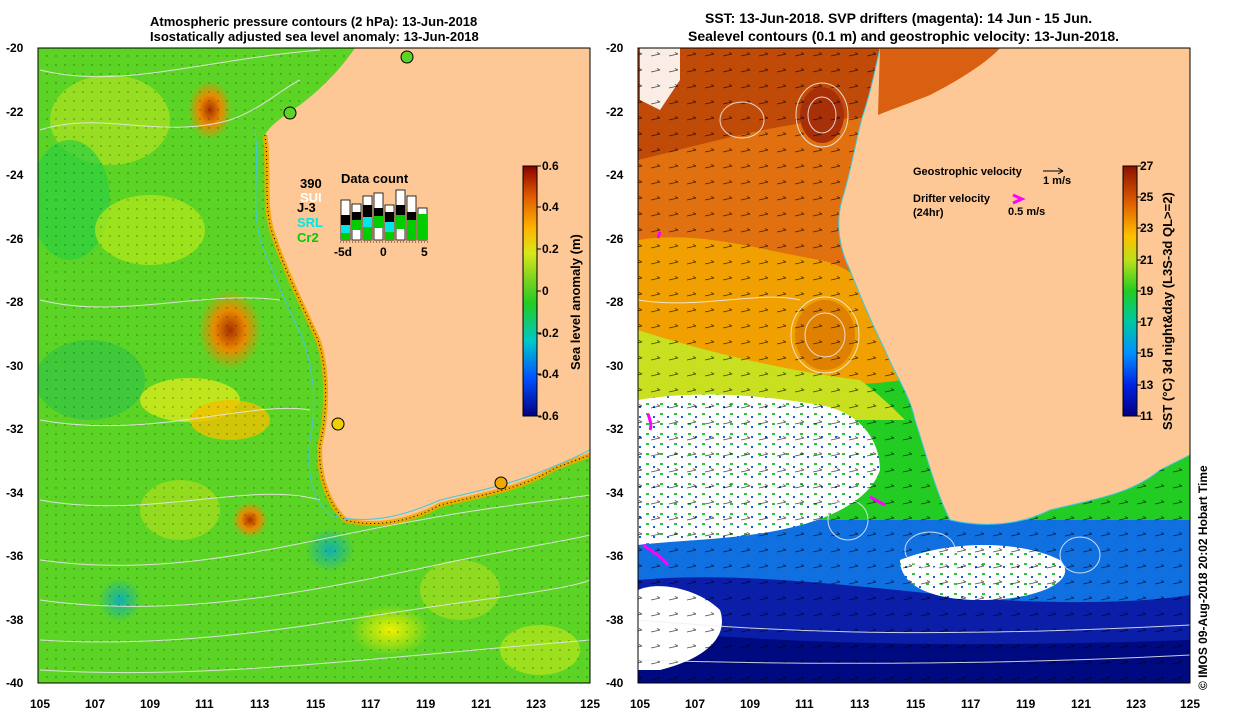  I want to click on left-y-tick: -30, so click(15, 366).